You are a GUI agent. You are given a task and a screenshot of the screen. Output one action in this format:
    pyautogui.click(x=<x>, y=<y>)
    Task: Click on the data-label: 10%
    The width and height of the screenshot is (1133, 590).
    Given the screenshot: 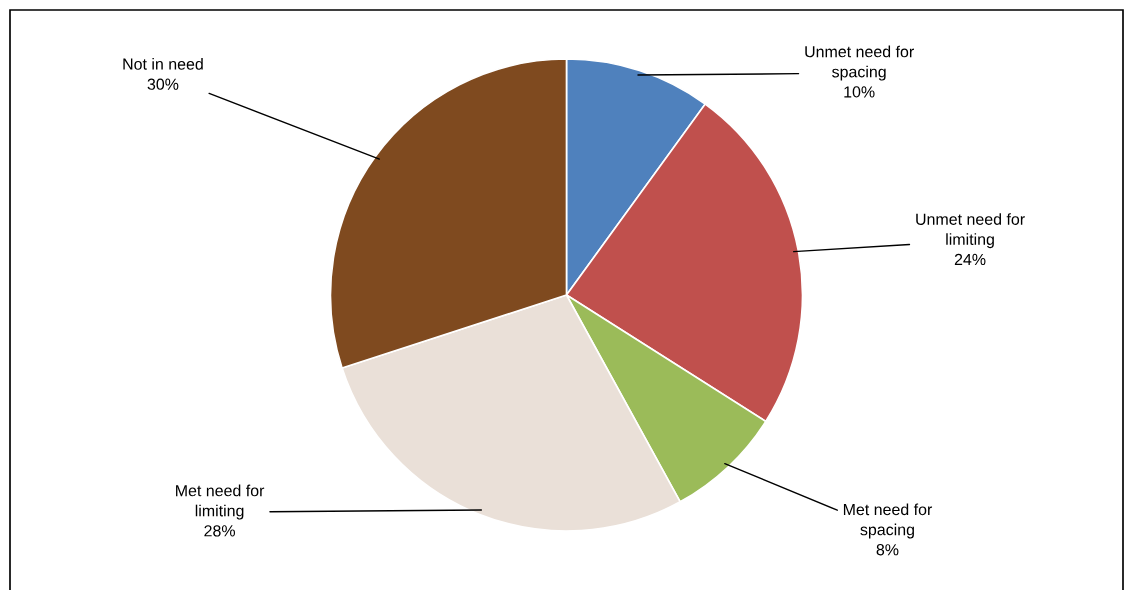 What is the action you would take?
    pyautogui.click(x=859, y=92)
    